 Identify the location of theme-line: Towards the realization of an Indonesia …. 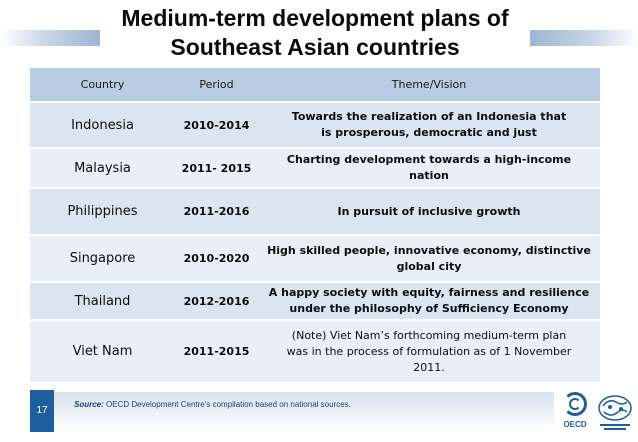
(429, 116).